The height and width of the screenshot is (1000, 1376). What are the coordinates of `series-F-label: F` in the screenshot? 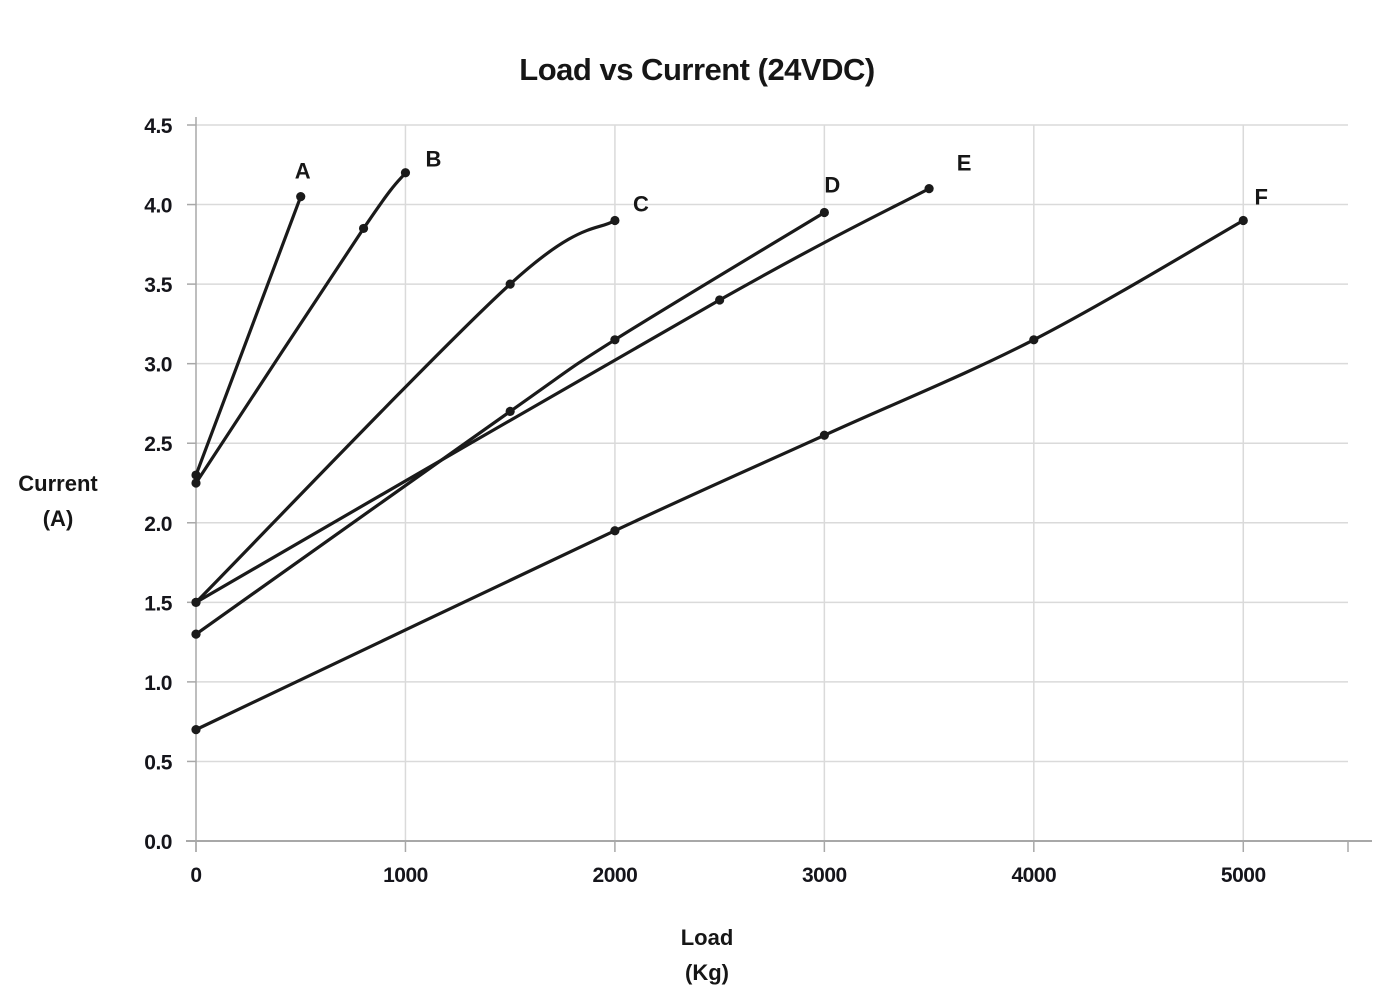 It's located at (1261, 196).